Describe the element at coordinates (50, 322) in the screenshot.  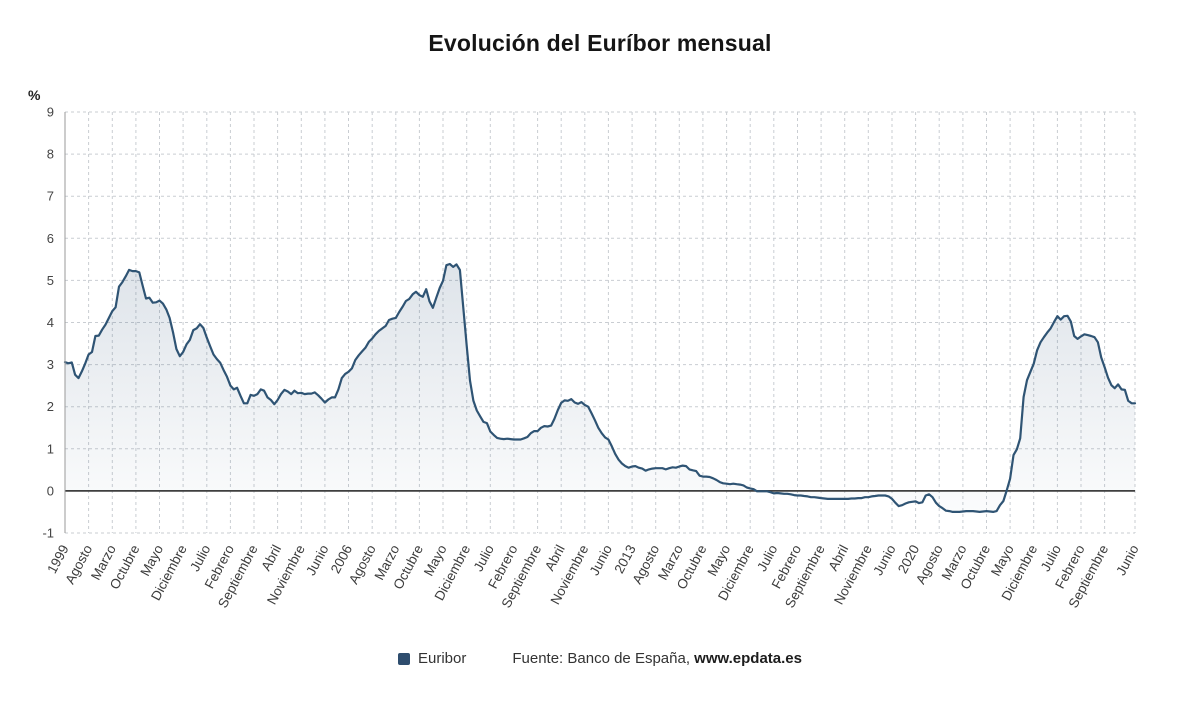
I see `y-tick-label: 4` at that location.